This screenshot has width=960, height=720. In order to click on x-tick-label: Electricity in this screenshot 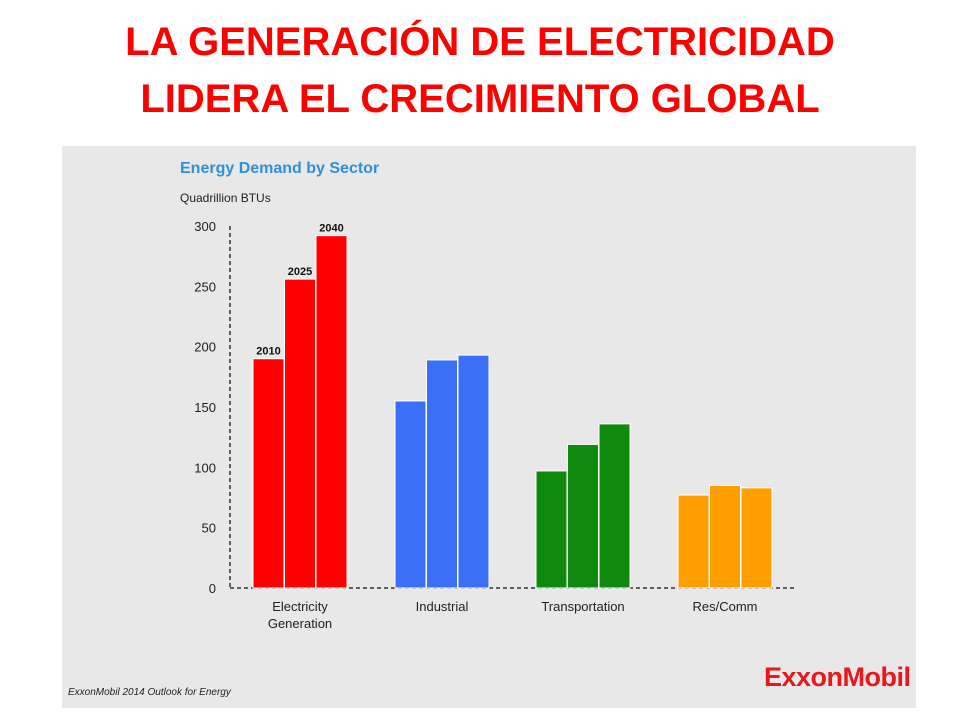, I will do `click(300, 606)`.